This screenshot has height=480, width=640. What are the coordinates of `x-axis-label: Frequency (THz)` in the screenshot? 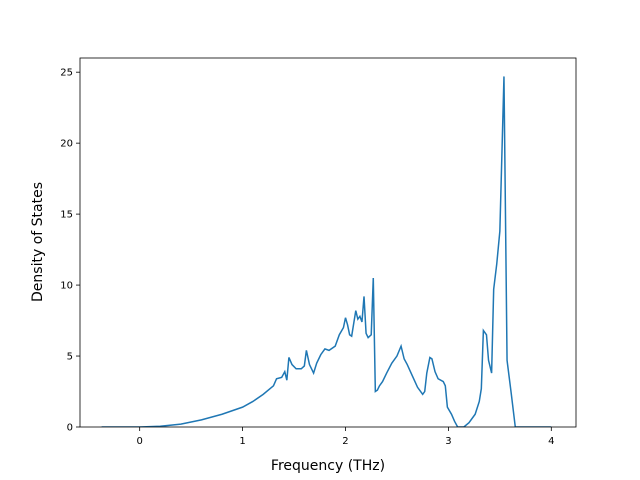 It's located at (328, 466).